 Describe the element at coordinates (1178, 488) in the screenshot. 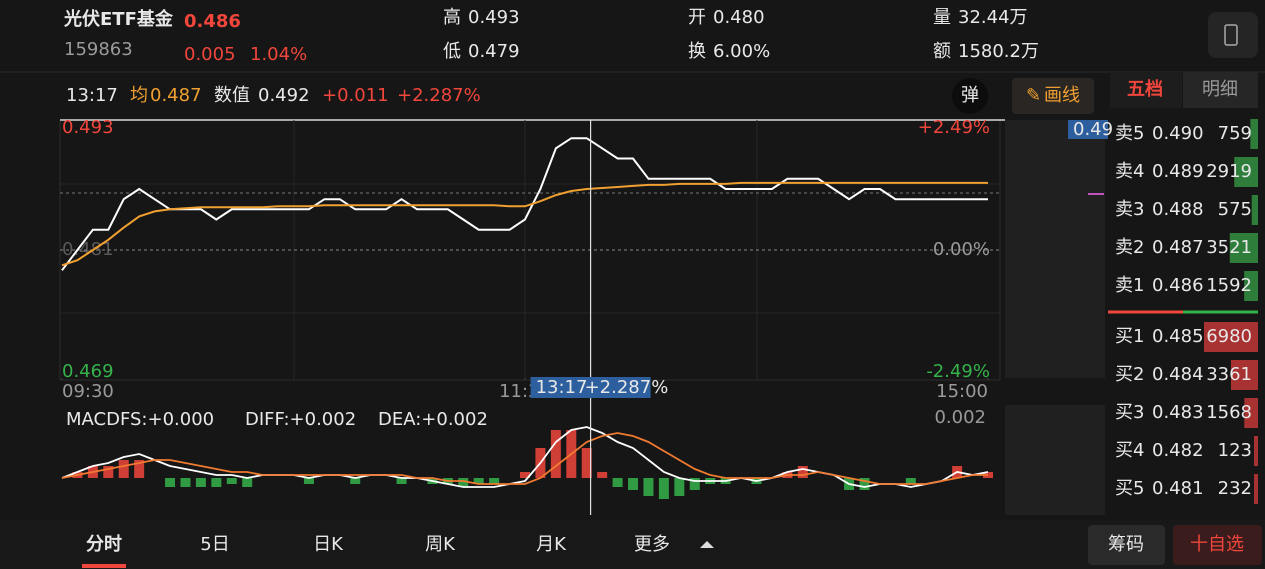

I see `book-price: 0.481` at that location.